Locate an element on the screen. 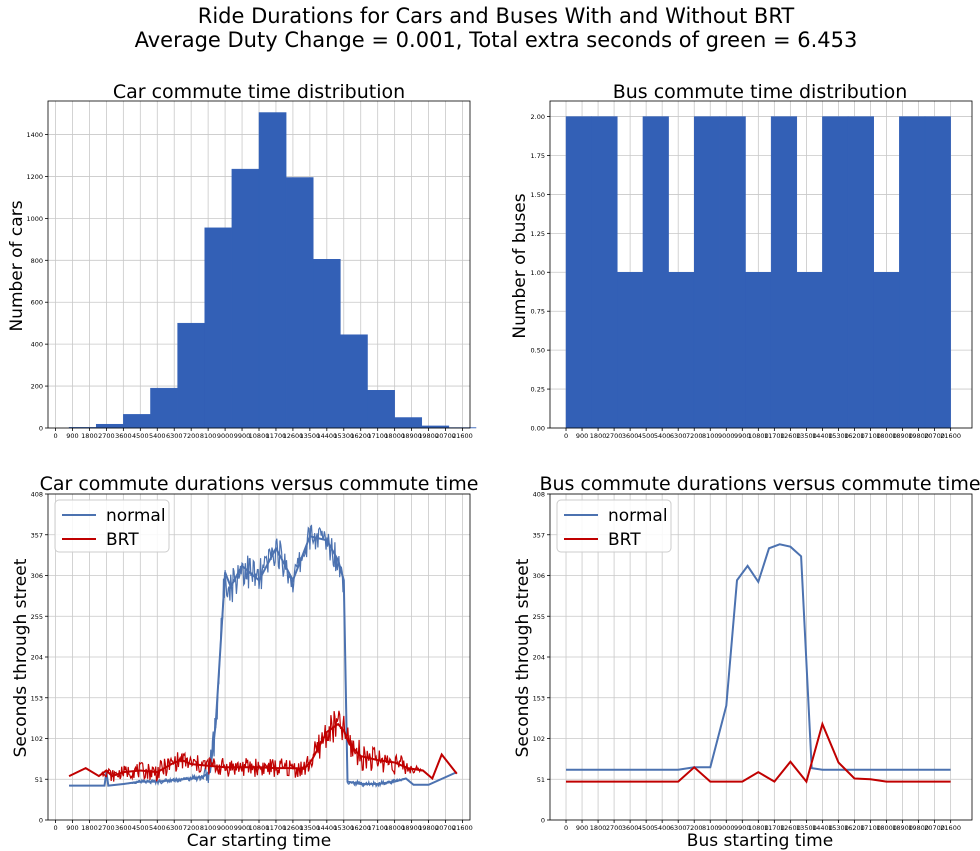  car-distribution-xtick-label: 9000 is located at coordinates (225, 436).